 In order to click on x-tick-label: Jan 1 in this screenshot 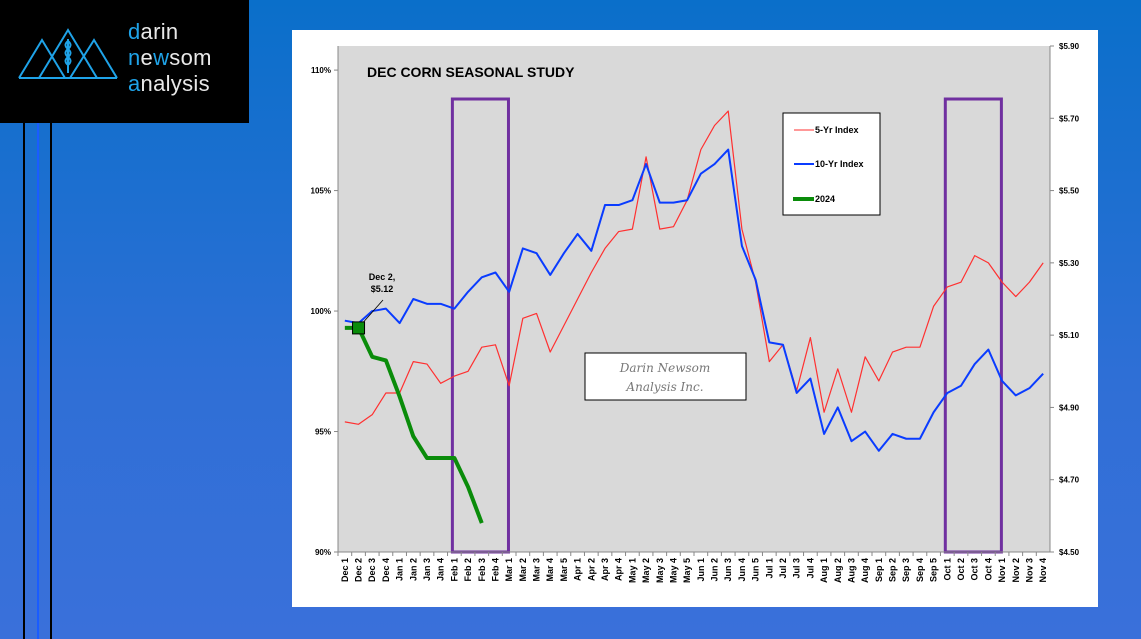, I will do `click(400, 569)`.